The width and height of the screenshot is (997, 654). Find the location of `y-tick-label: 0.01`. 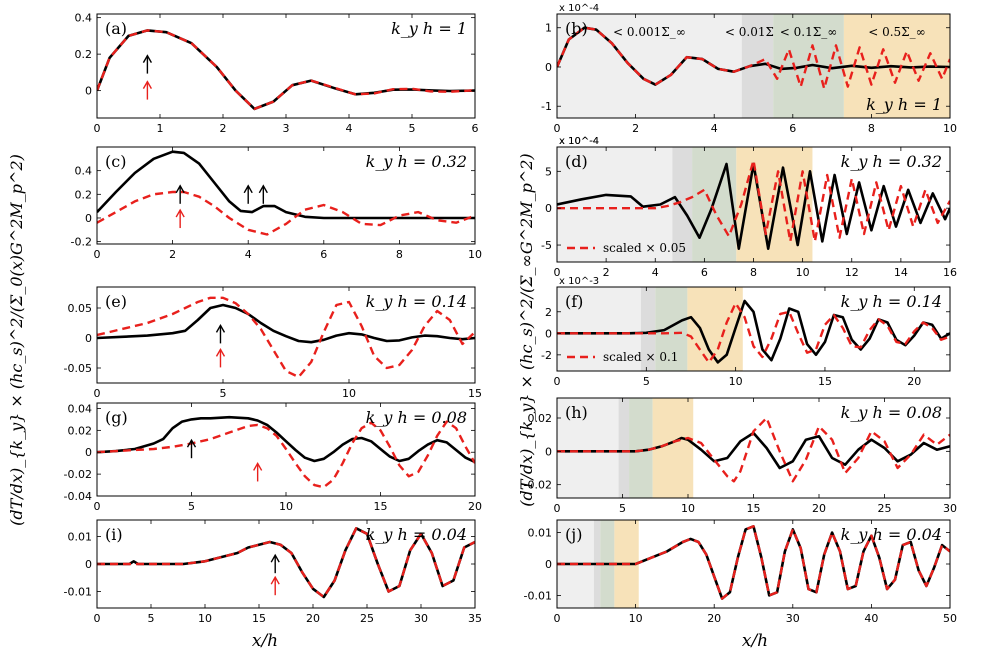

y-tick-label: 0.01 is located at coordinates (540, 533).